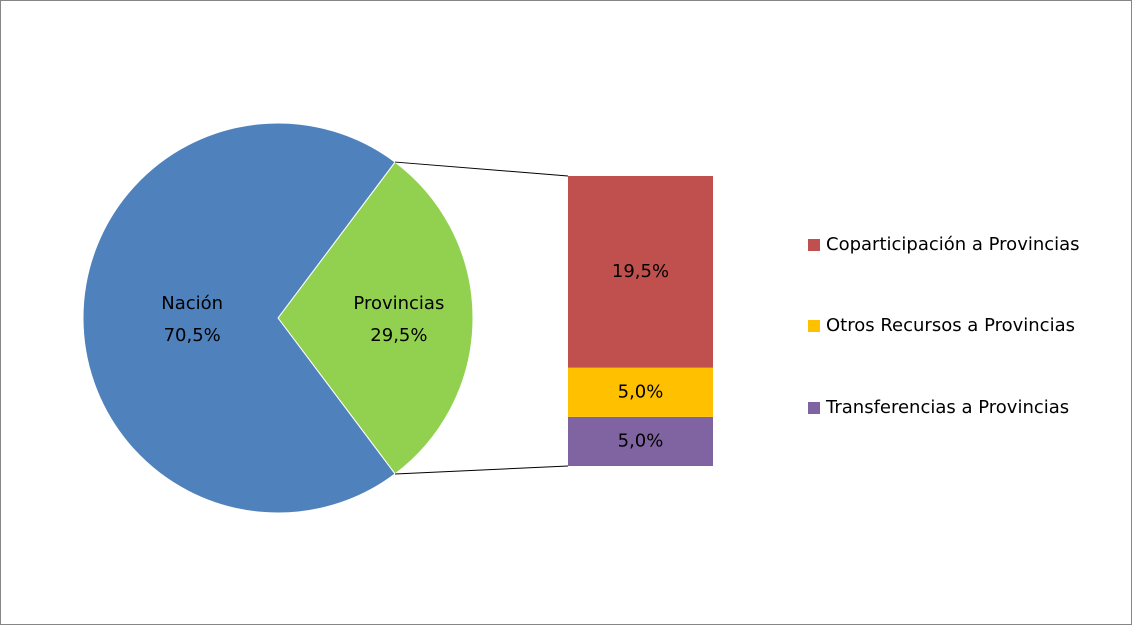 Image resolution: width=1132 pixels, height=629 pixels. What do you see at coordinates (398, 303) in the screenshot?
I see `slice-label: Provincias` at bounding box center [398, 303].